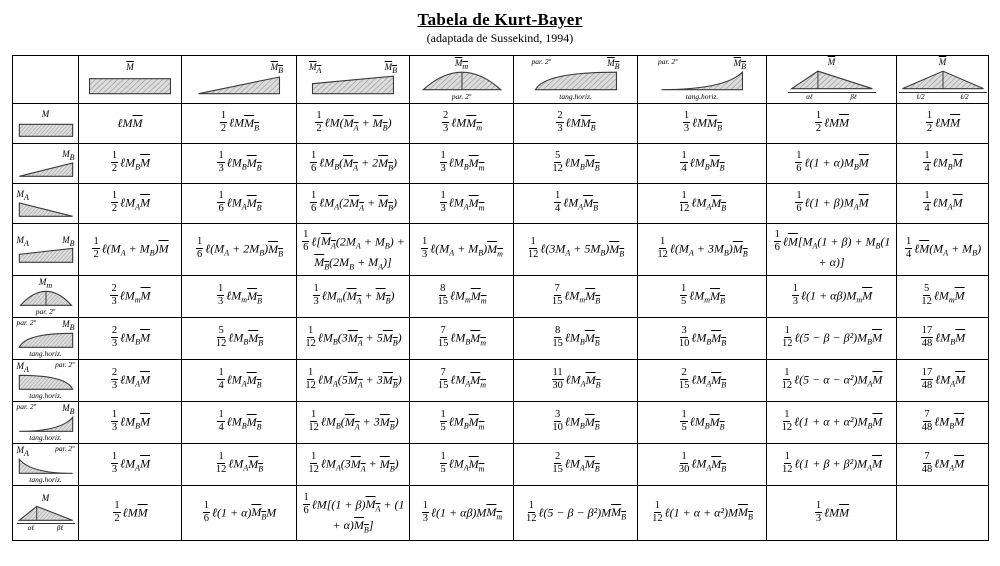 The height and width of the screenshot is (566, 1000). I want to click on column-header-2: MB, so click(239, 79).